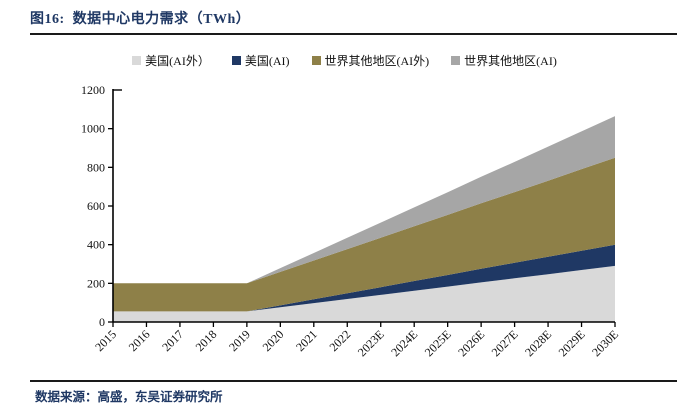 The height and width of the screenshot is (407, 689). I want to click on data-source: 数据来源：高盛，东吴证券研究所, so click(129, 397).